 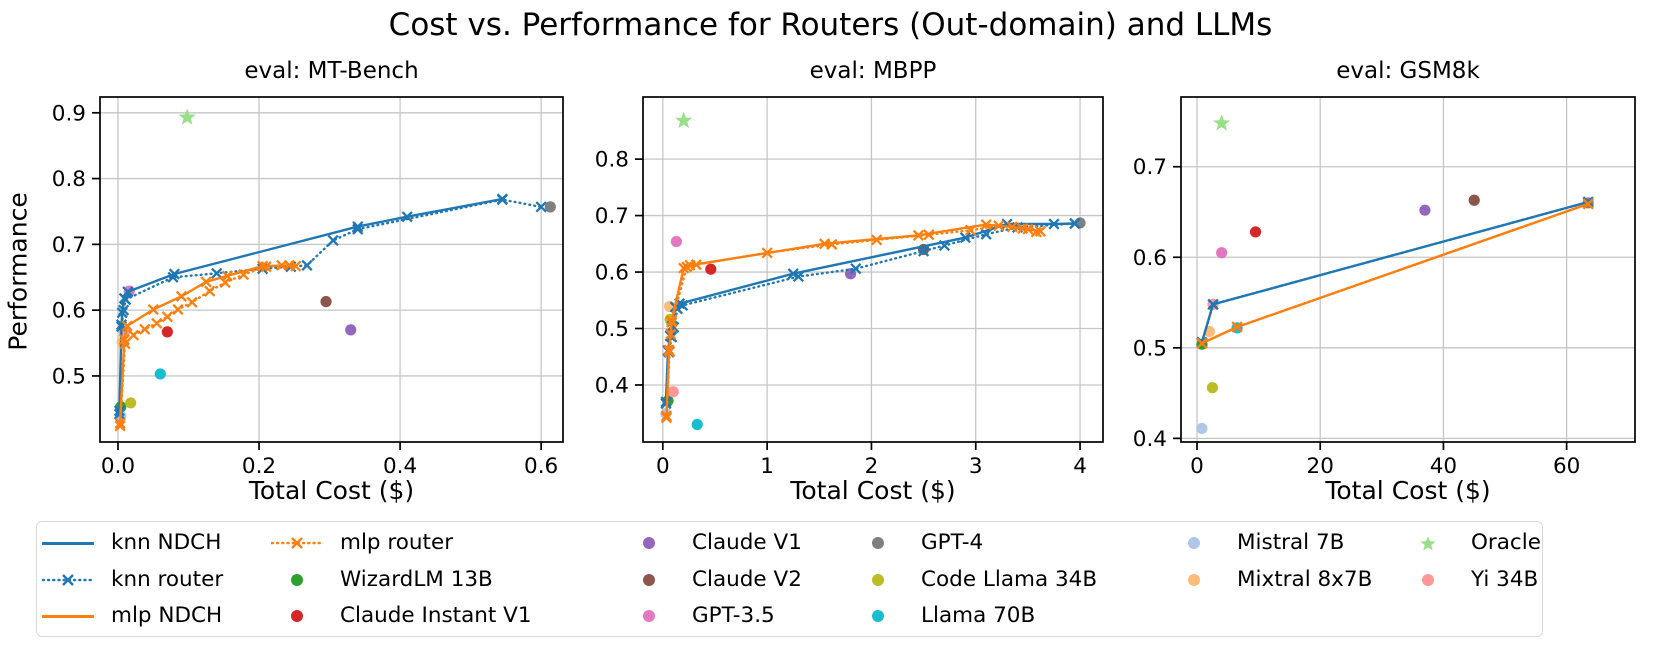 I want to click on claude-instant-v1-marker-icon, so click(x=297, y=616).